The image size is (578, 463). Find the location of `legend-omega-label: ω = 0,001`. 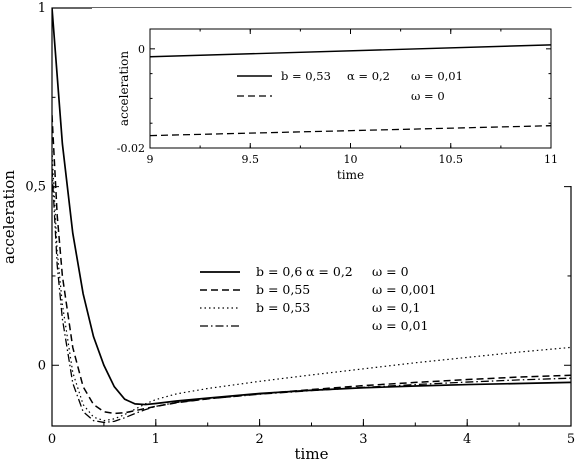

legend-omega-label: ω = 0,001 is located at coordinates (404, 289).